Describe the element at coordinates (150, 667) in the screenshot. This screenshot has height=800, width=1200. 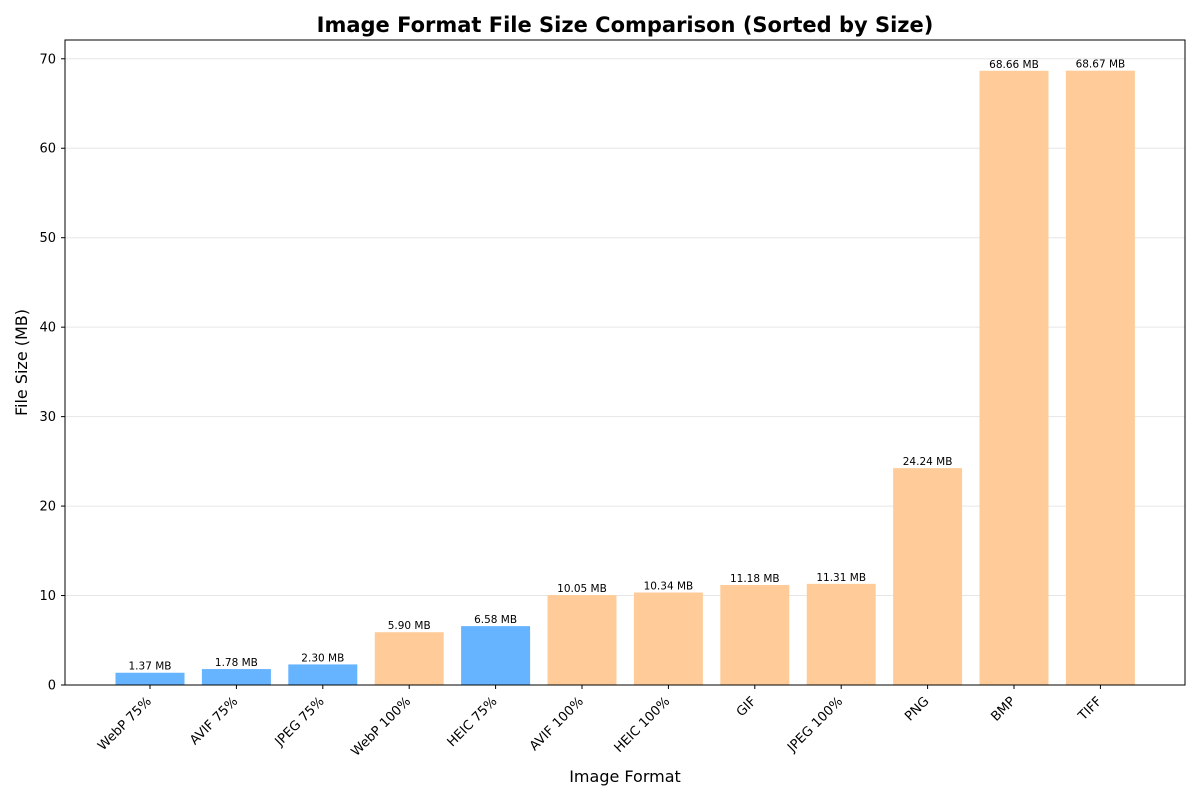
I see `bar-value-label: 1.37 MB` at that location.